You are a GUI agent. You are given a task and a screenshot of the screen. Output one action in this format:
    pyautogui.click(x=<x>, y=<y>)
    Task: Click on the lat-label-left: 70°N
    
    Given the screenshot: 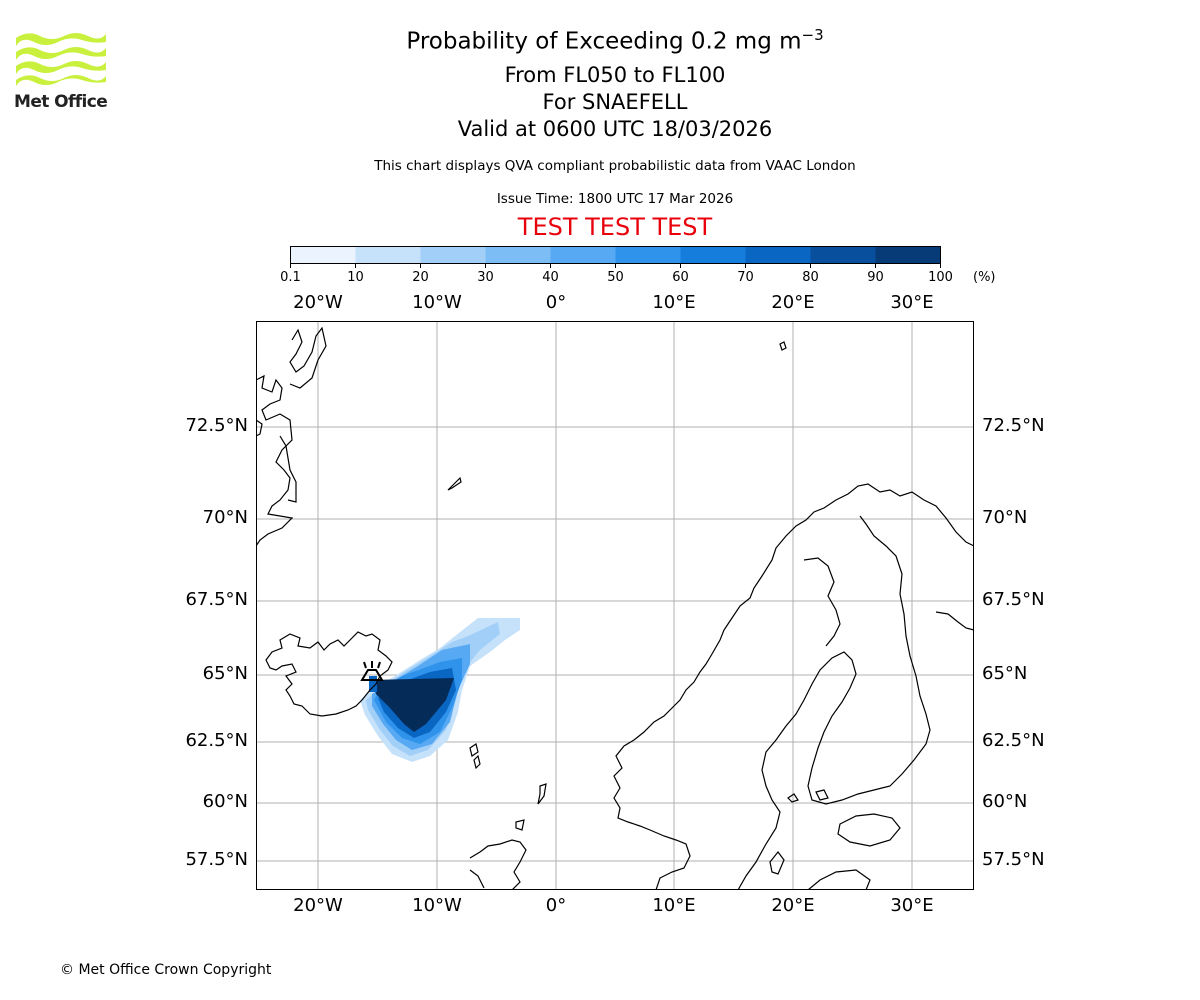 What is the action you would take?
    pyautogui.click(x=225, y=517)
    